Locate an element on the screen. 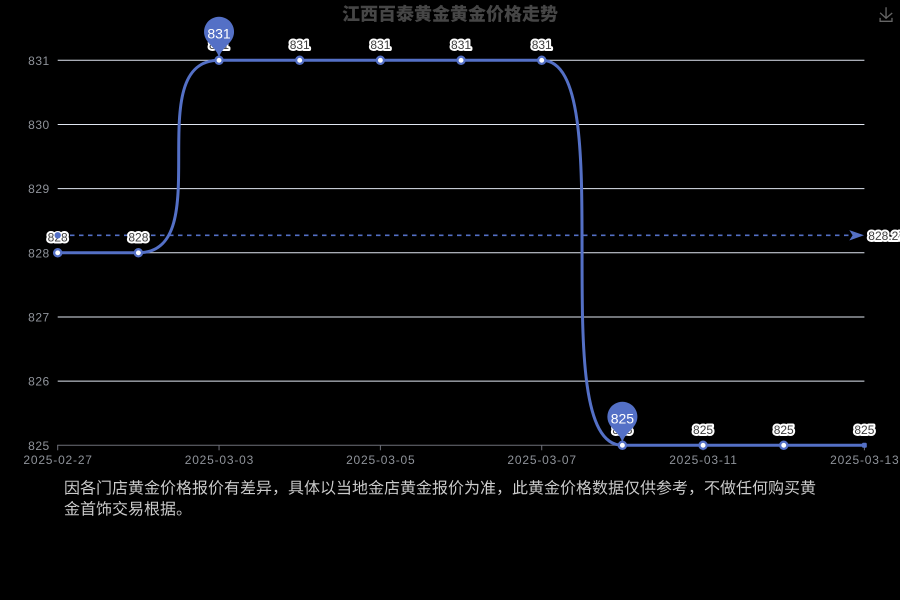  svg-text: 829 is located at coordinates (39, 189).